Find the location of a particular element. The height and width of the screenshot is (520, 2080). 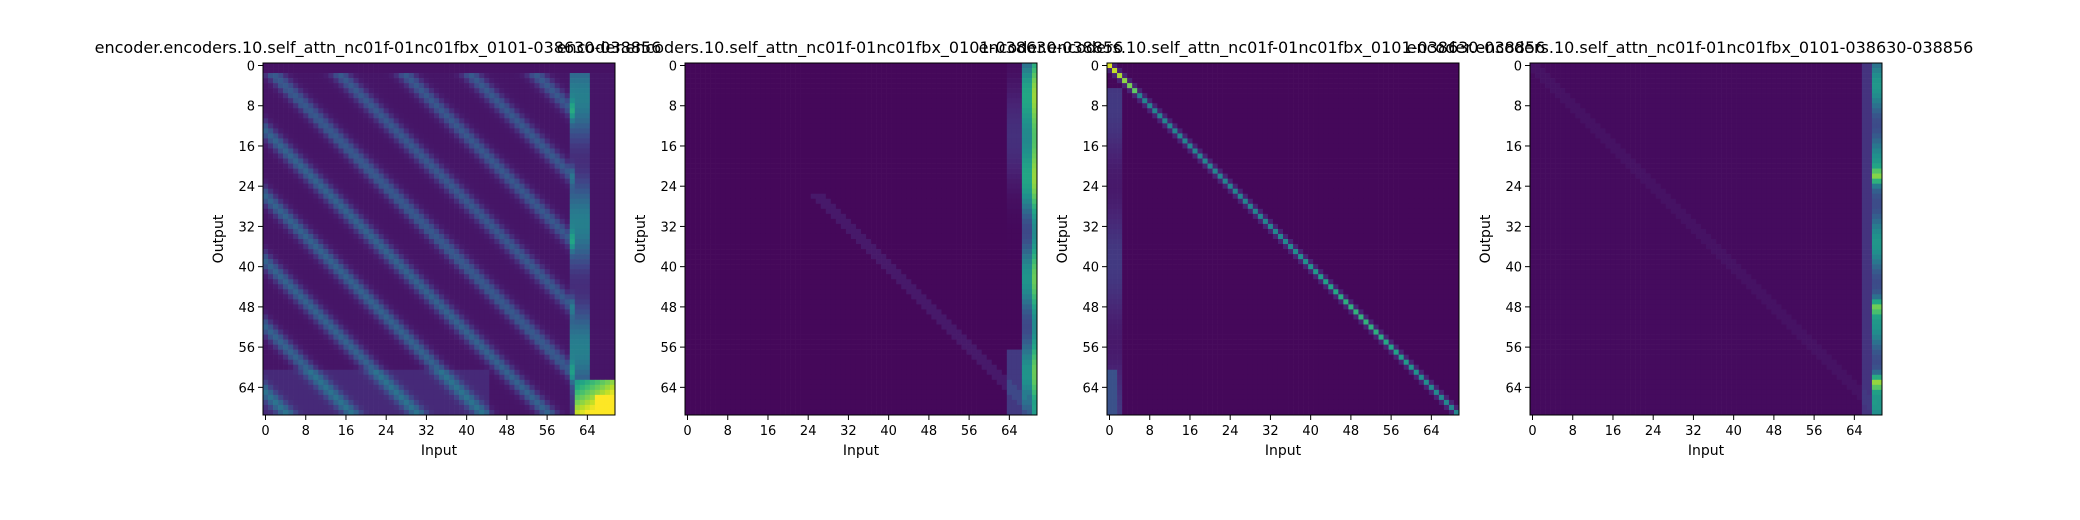

y-tick-label: 64 is located at coordinates (246, 388).